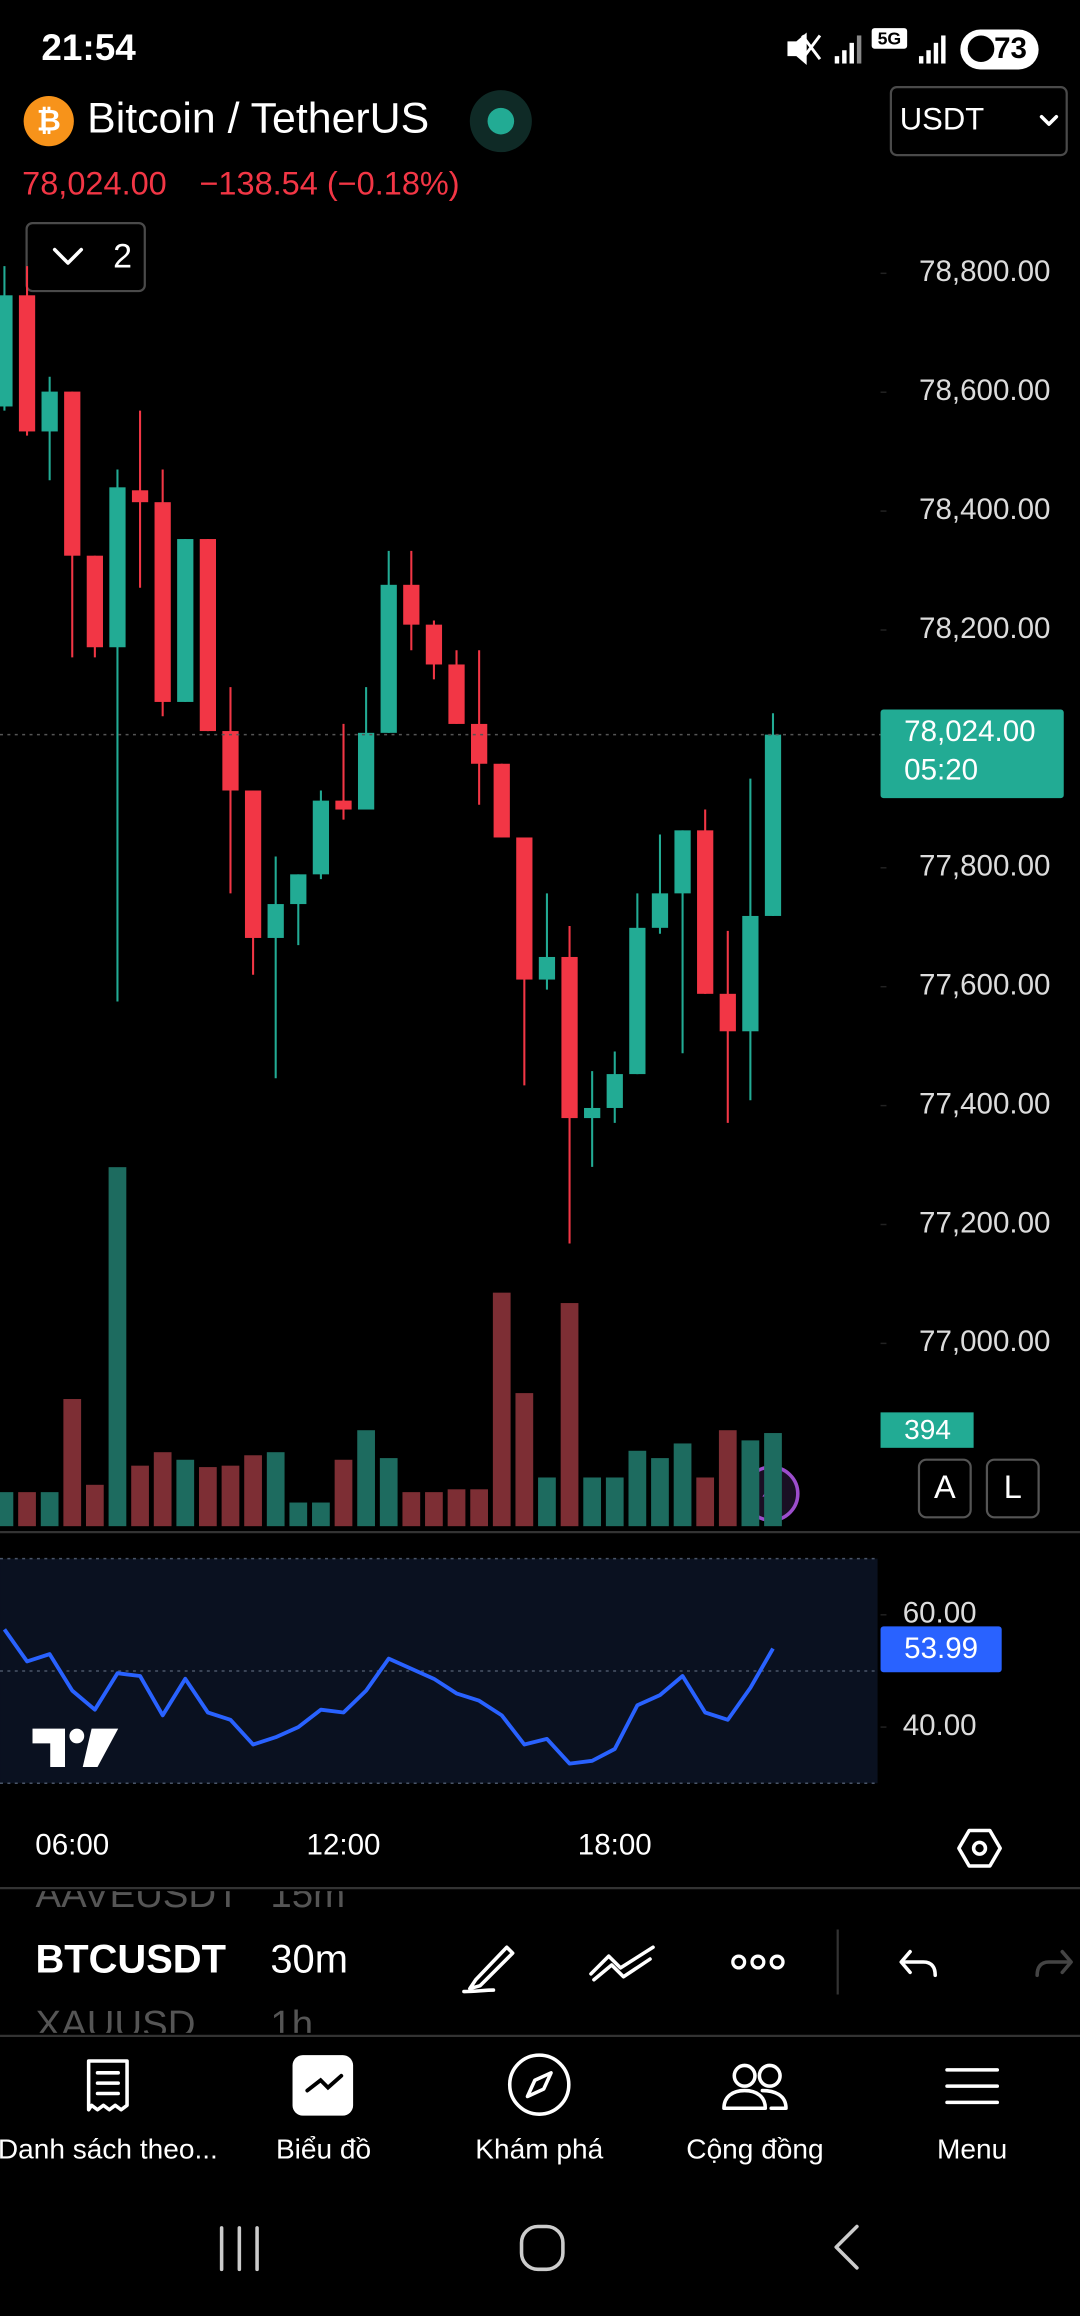 Image resolution: width=1080 pixels, height=2316 pixels. I want to click on nav-label: Cộng đồng, so click(754, 2149).